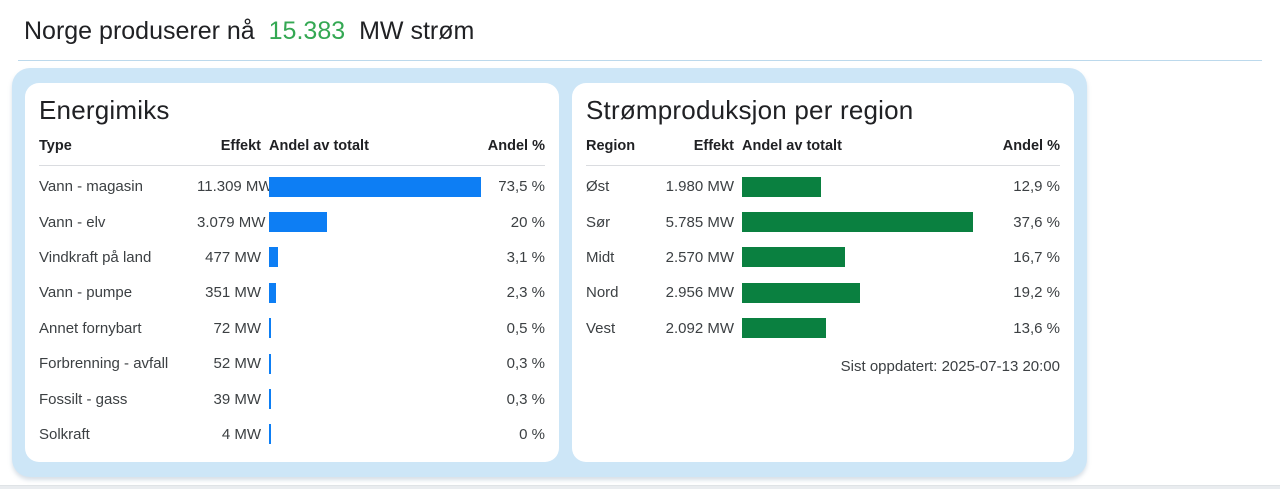 The image size is (1280, 489). Describe the element at coordinates (699, 187) in the screenshot. I see `region-effect-value: 1.980 MW` at that location.